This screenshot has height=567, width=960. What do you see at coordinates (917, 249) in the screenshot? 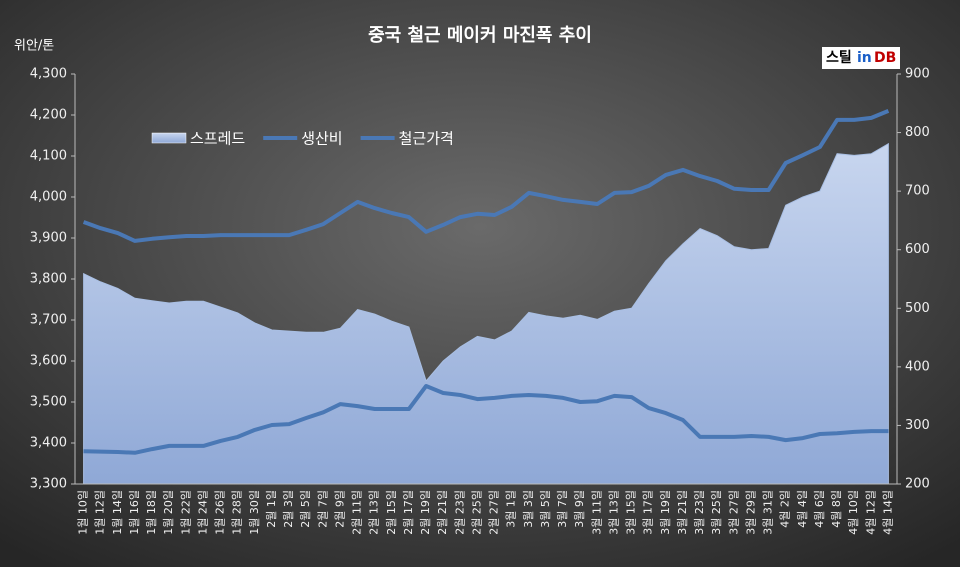
I see `y2-tick-label: 600` at bounding box center [917, 249].